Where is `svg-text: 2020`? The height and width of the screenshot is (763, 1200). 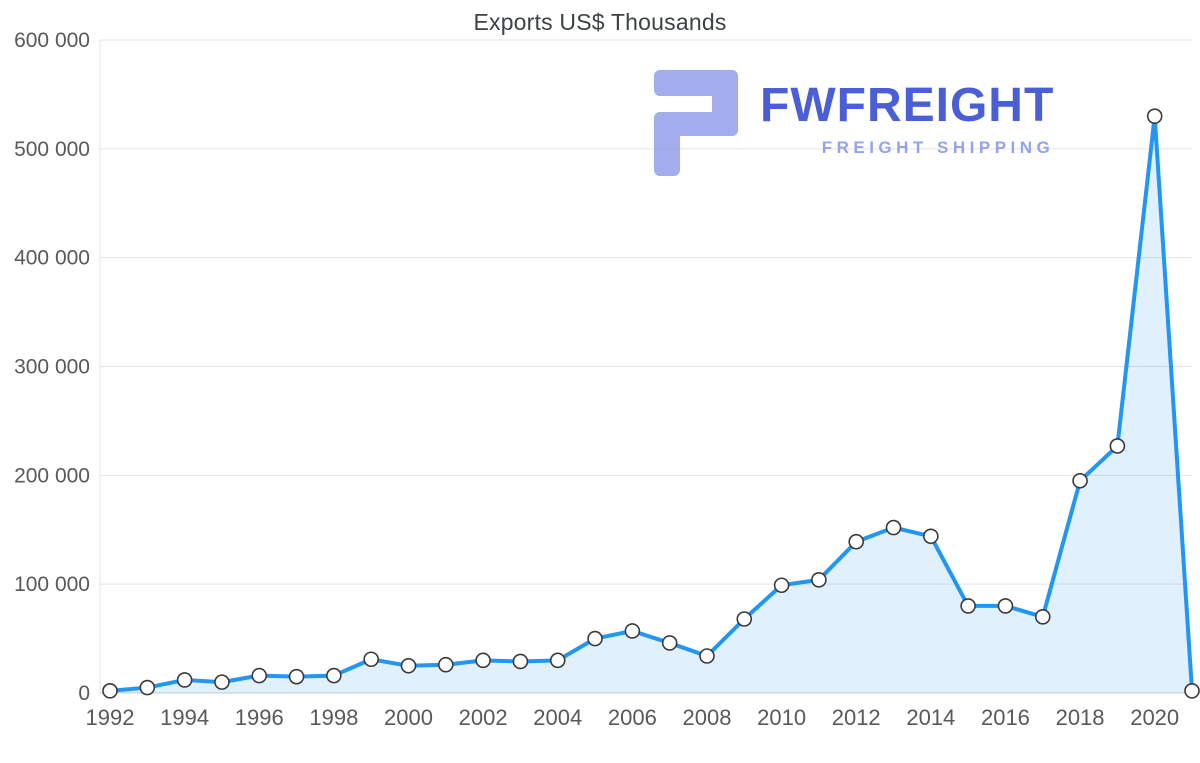 svg-text: 2020 is located at coordinates (1154, 717).